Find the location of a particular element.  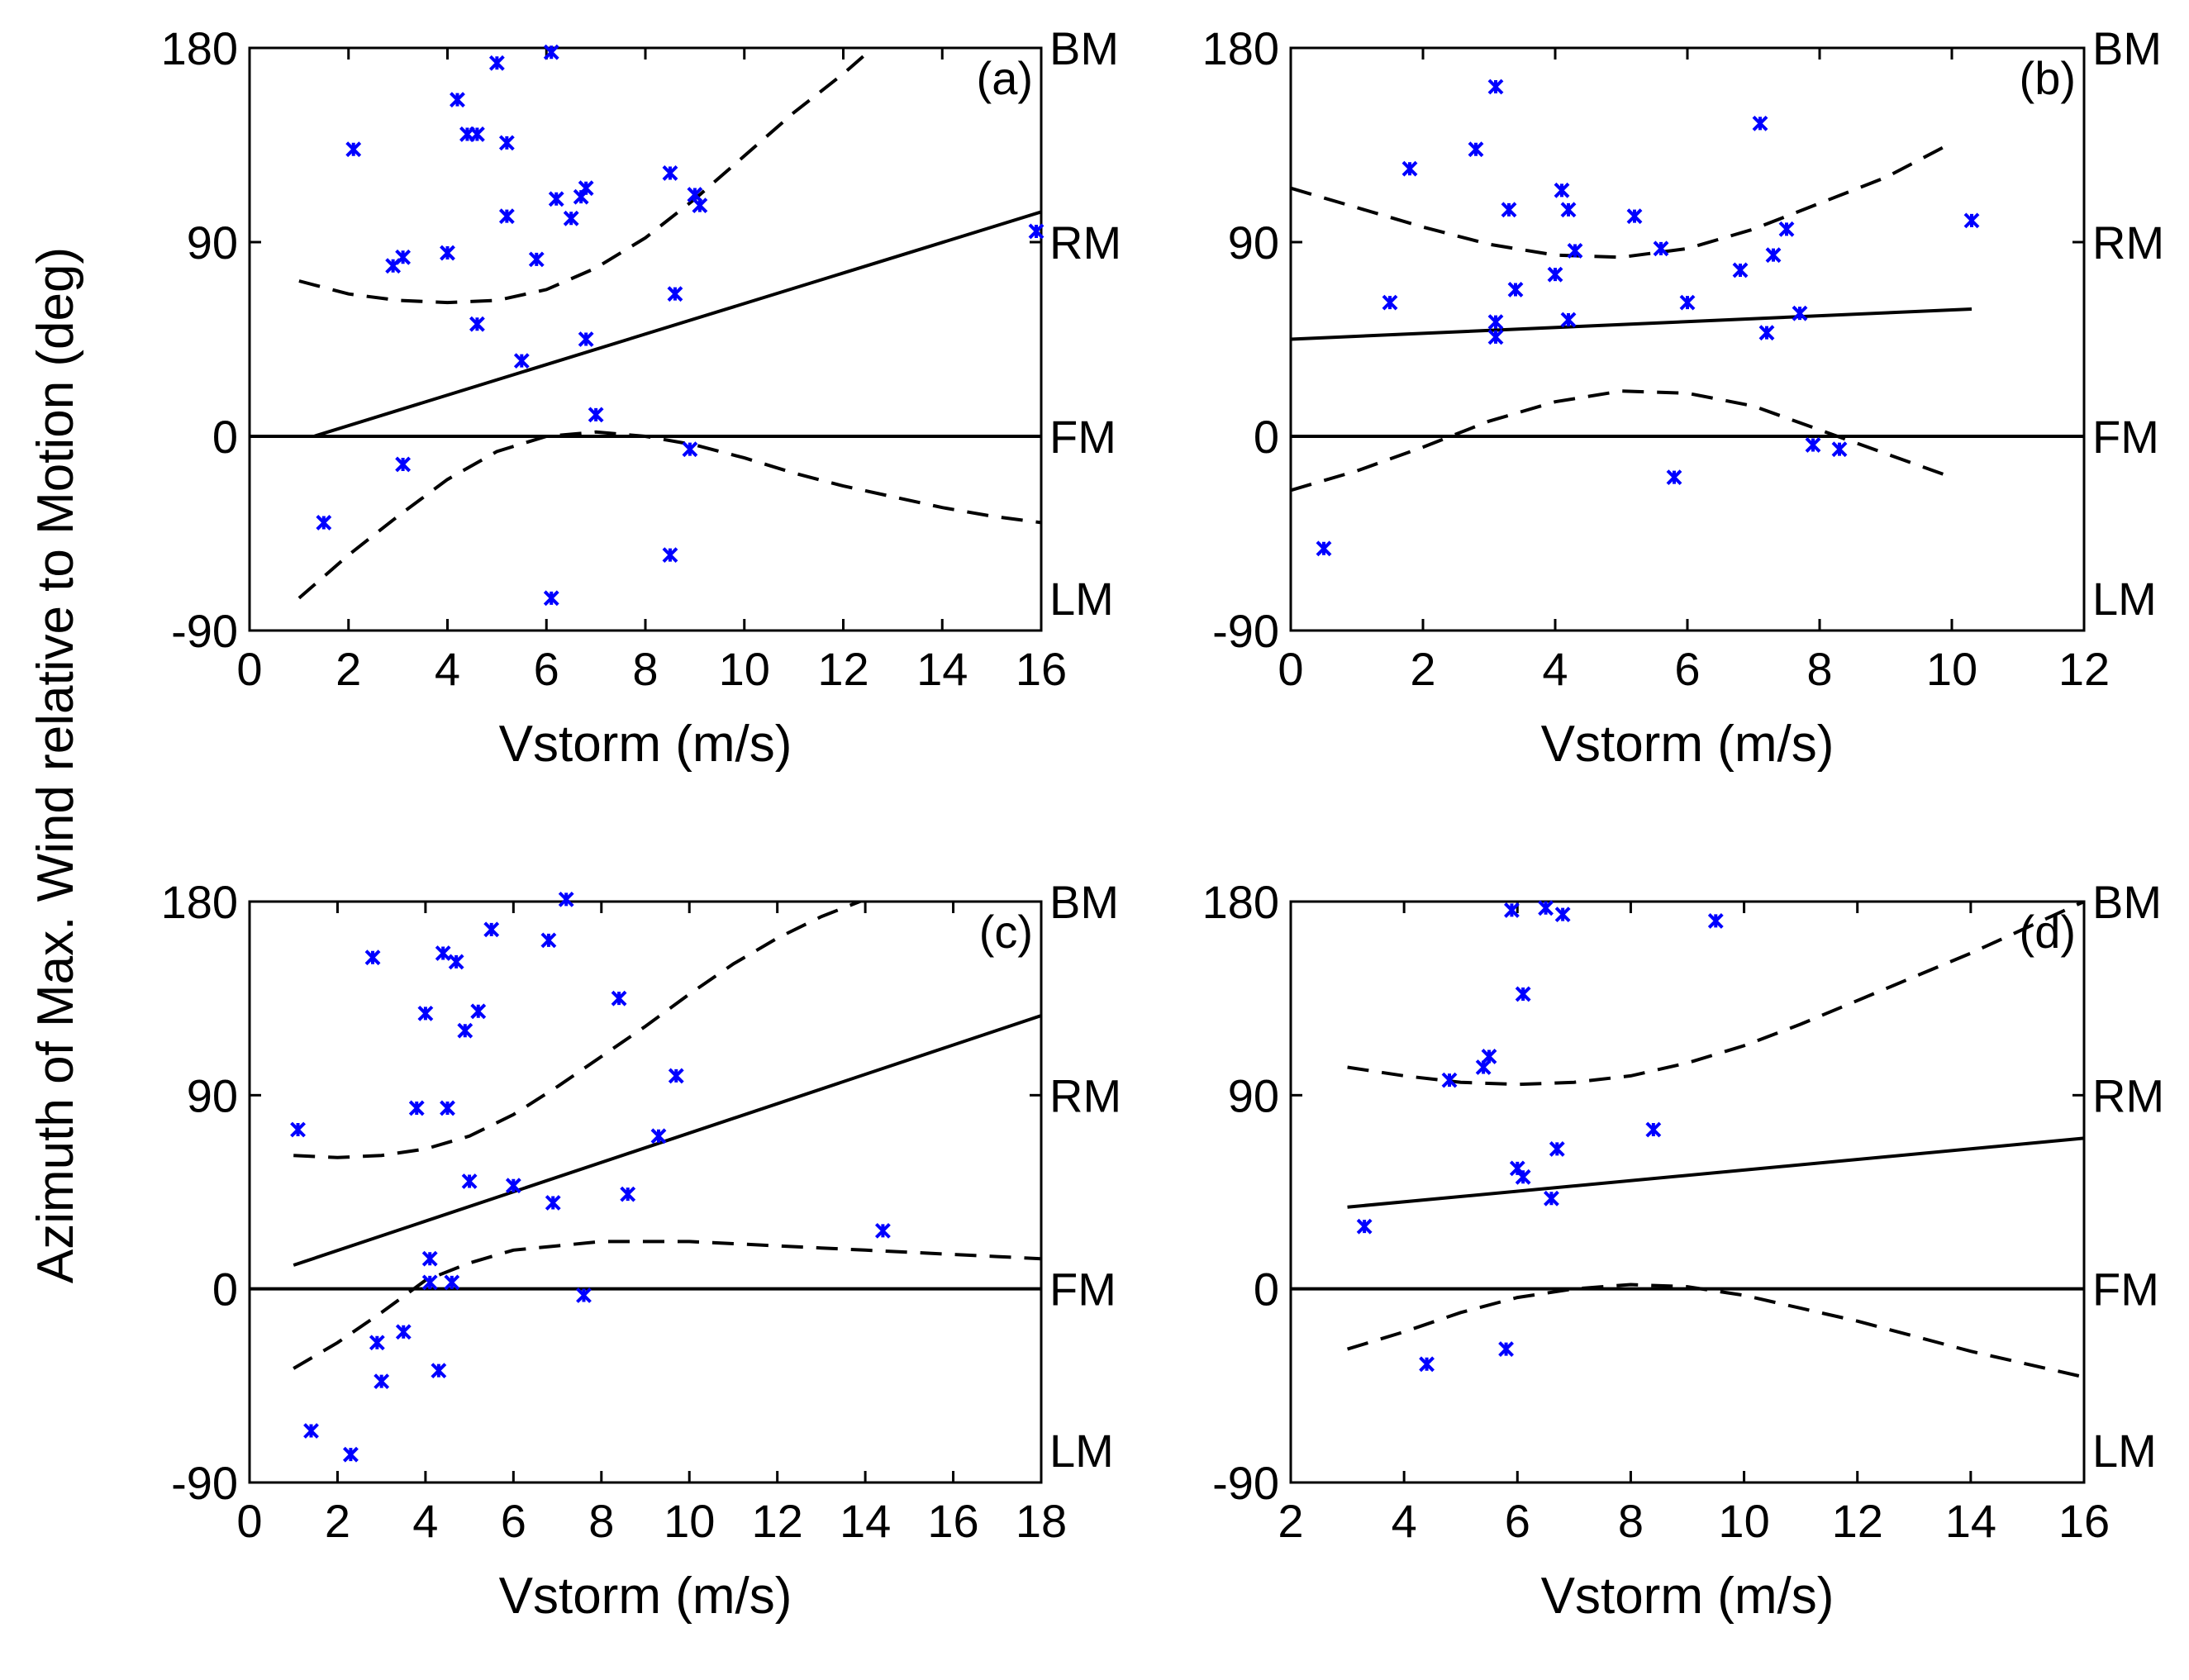

panel-label: (a) is located at coordinates (1005, 78).